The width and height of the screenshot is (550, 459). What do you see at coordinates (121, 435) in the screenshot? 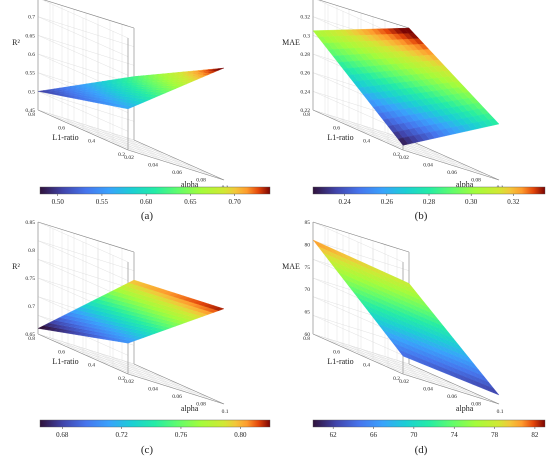
I see `colorbar-tick-label: 0.72` at bounding box center [121, 435].